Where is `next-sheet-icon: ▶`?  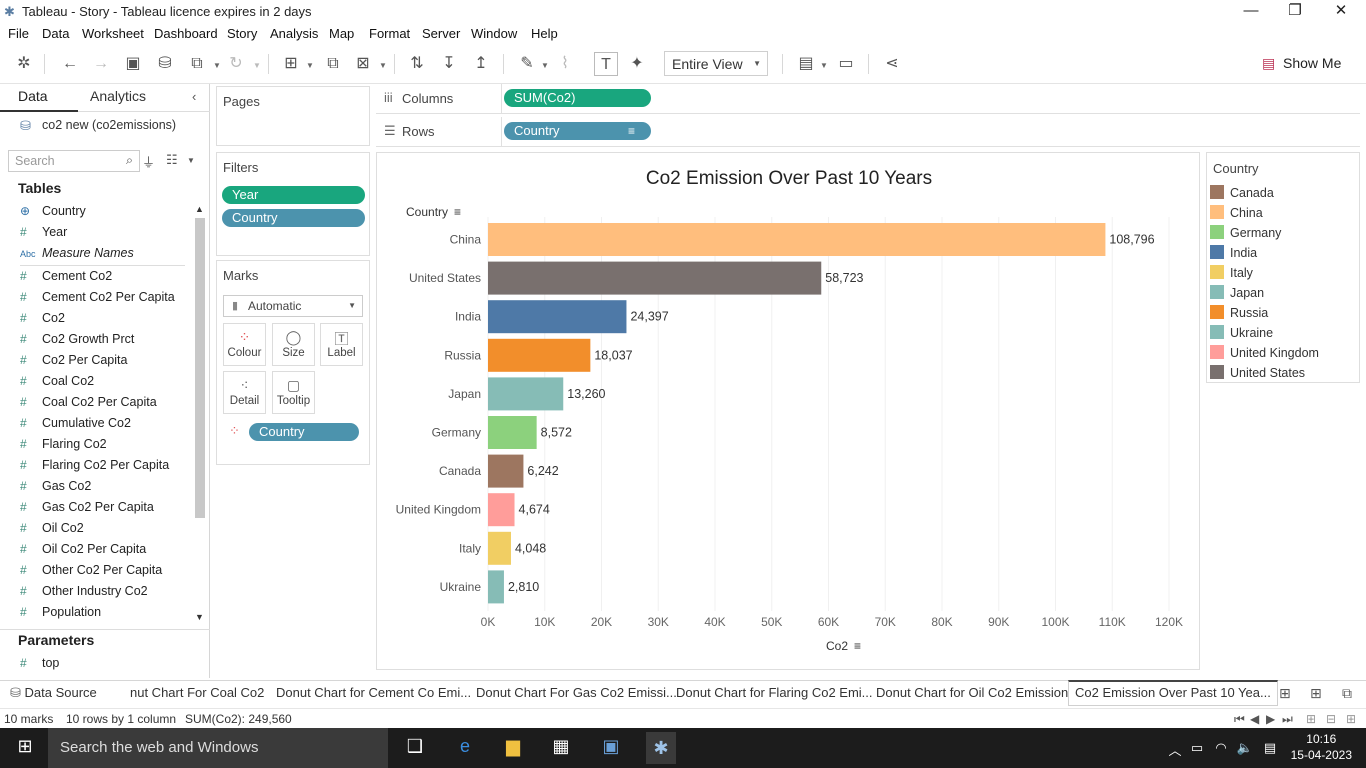 next-sheet-icon: ▶ is located at coordinates (1271, 719).